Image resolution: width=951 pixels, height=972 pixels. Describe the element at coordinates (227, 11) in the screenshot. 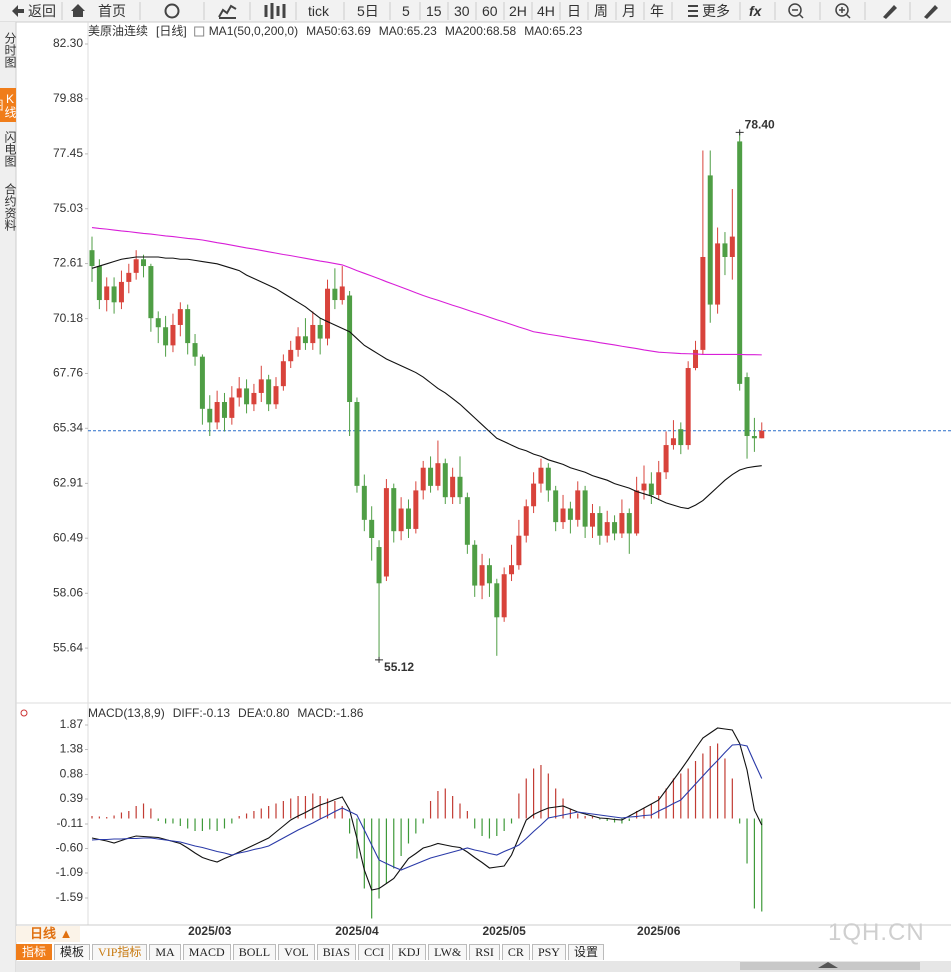

I see `icon-line` at that location.